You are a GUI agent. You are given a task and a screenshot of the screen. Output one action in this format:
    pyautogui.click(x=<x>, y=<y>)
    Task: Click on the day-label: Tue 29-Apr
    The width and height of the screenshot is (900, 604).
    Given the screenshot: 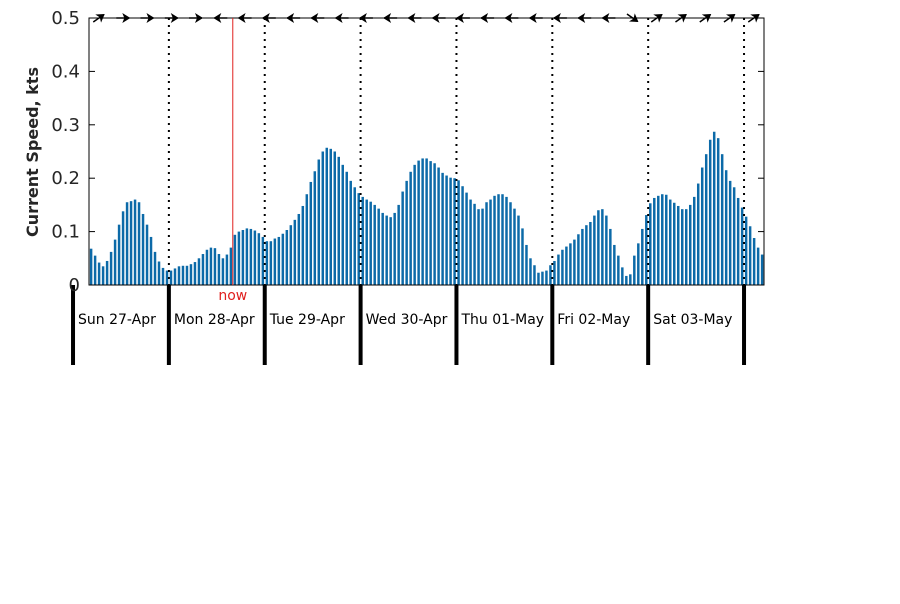 What is the action you would take?
    pyautogui.click(x=307, y=320)
    